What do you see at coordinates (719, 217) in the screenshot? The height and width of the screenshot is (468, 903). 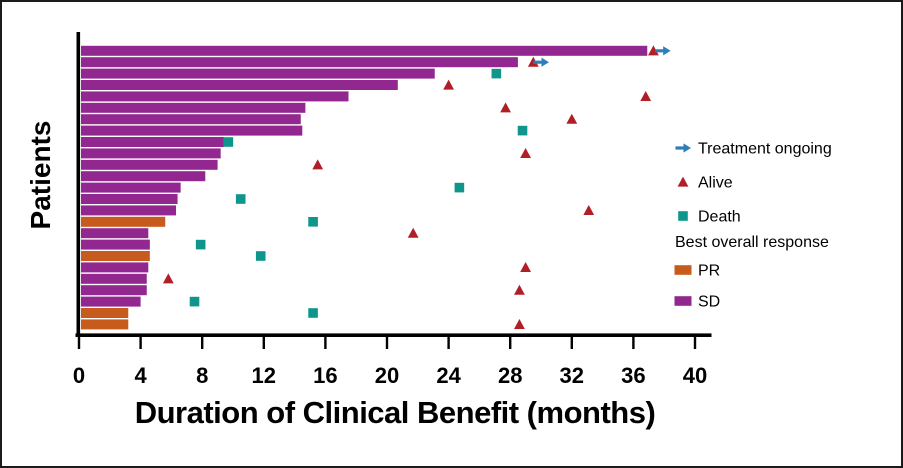 I see `legend-label-death: Death` at bounding box center [719, 217].